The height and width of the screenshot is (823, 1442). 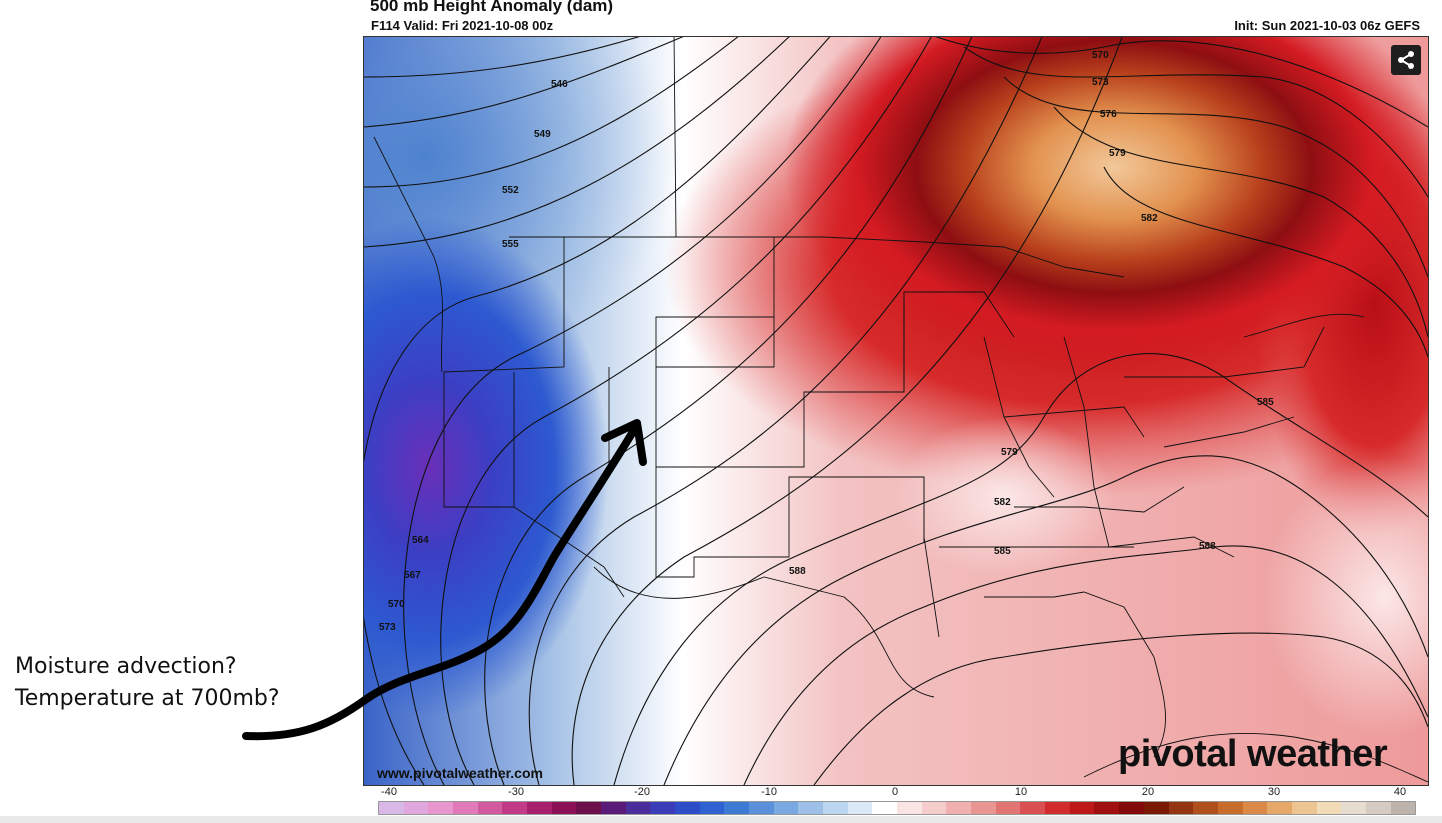 What do you see at coordinates (895, 792) in the screenshot?
I see `tick-label: 0` at bounding box center [895, 792].